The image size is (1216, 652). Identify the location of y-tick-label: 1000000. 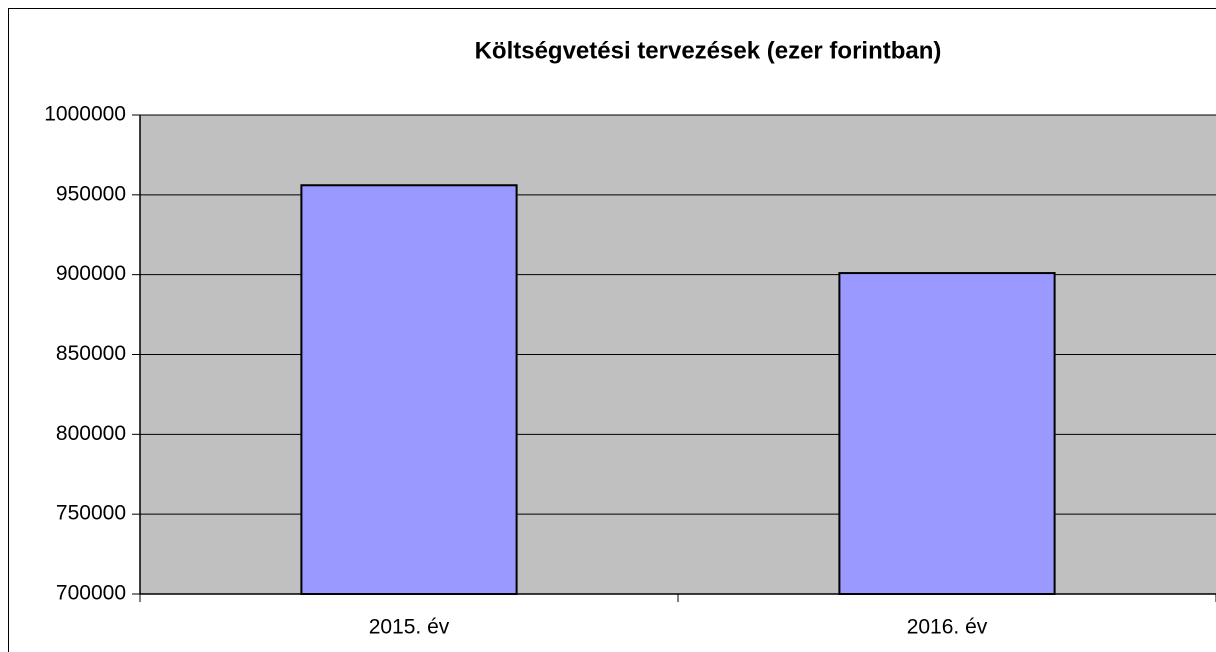
(85, 114).